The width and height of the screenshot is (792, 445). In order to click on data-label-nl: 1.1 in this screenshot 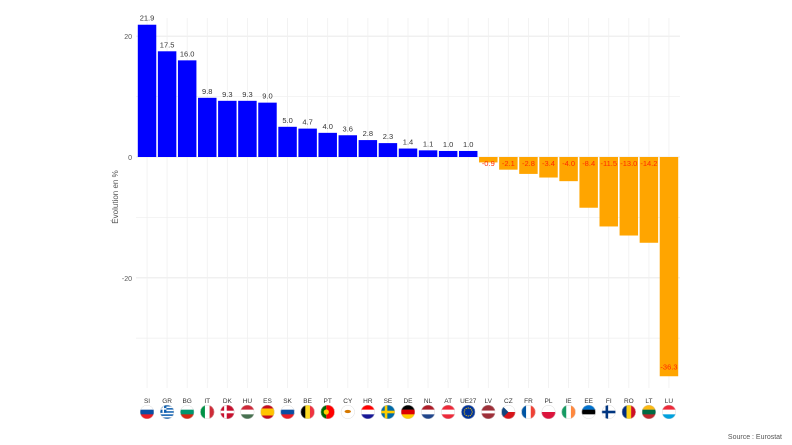, I will do `click(428, 143)`.